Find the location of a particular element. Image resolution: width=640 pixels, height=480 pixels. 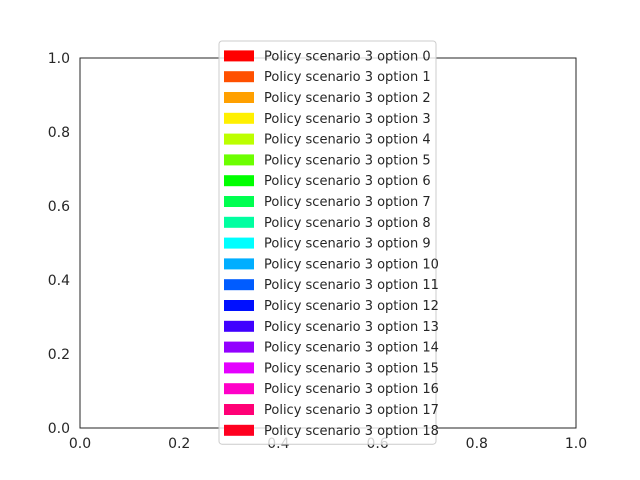

legend-label: Policy scenario 3 option 15 is located at coordinates (351, 368).